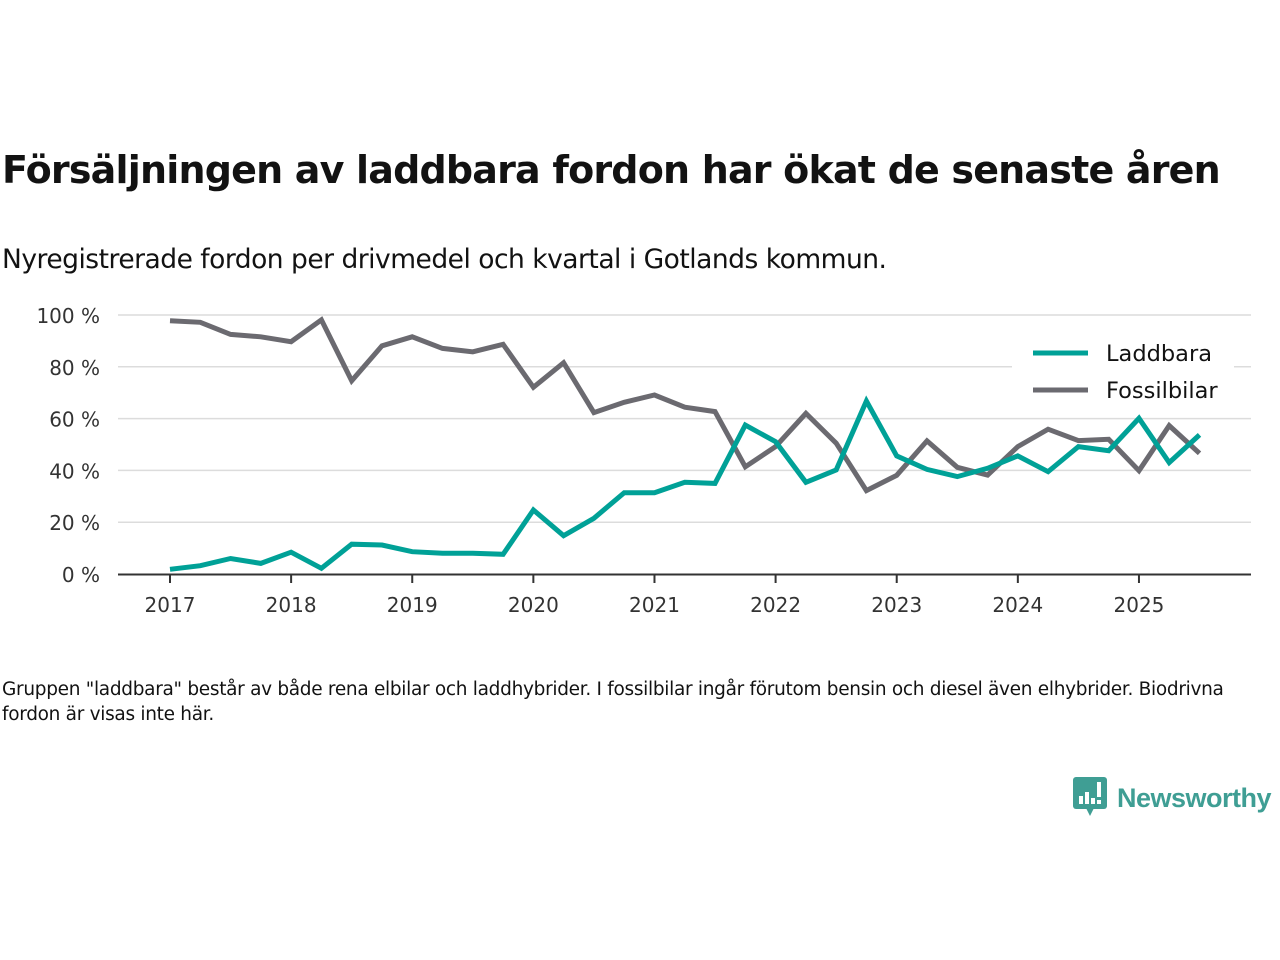 The width and height of the screenshot is (1280, 960). What do you see at coordinates (1194, 797) in the screenshot?
I see `logo-text: Newsworthy` at bounding box center [1194, 797].